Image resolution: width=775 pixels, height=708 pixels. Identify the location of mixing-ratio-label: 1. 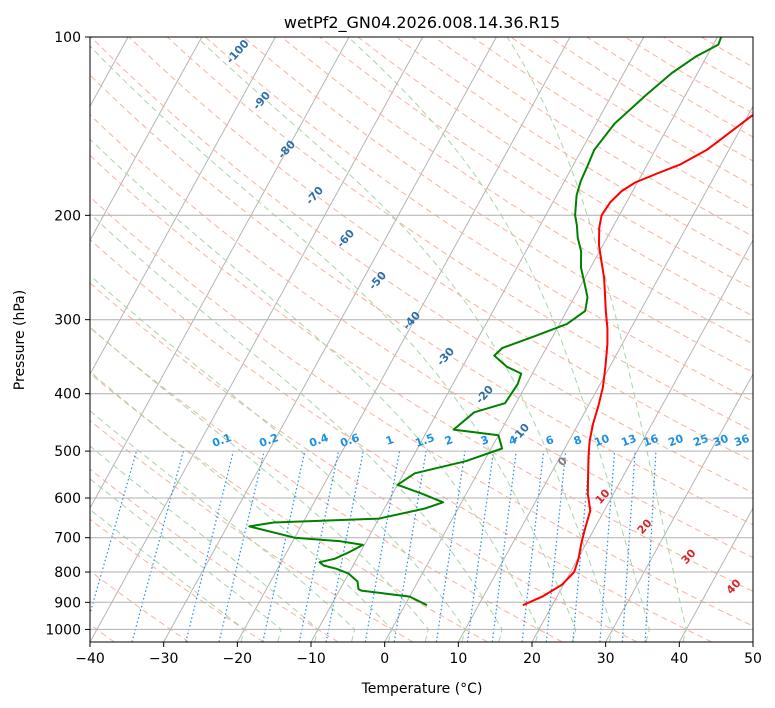
(390, 440).